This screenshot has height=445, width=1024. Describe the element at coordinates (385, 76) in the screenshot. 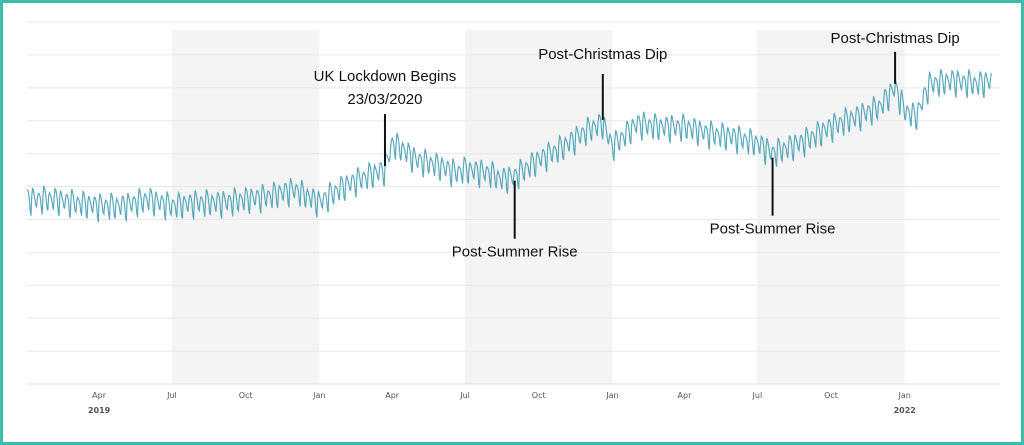

I see `annotation-lockdown-title: UK Lockdown Begins` at that location.